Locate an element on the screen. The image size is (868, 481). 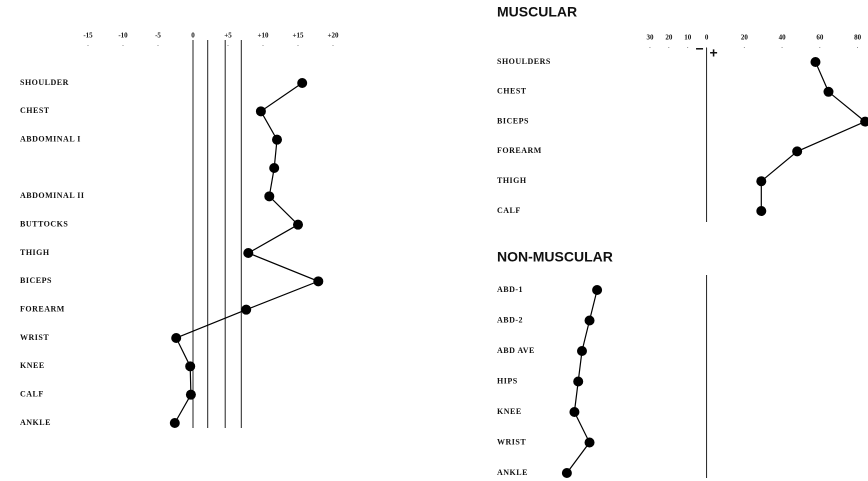
category-label: ABD AVE is located at coordinates (516, 350).